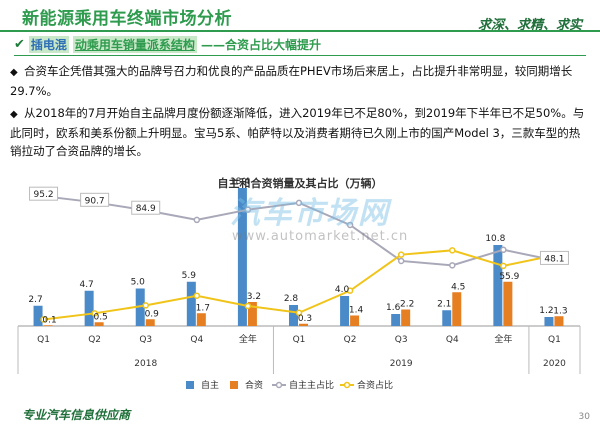  What do you see at coordinates (138, 283) in the screenshot?
I see `bar-data-label: 5.0` at bounding box center [138, 283].